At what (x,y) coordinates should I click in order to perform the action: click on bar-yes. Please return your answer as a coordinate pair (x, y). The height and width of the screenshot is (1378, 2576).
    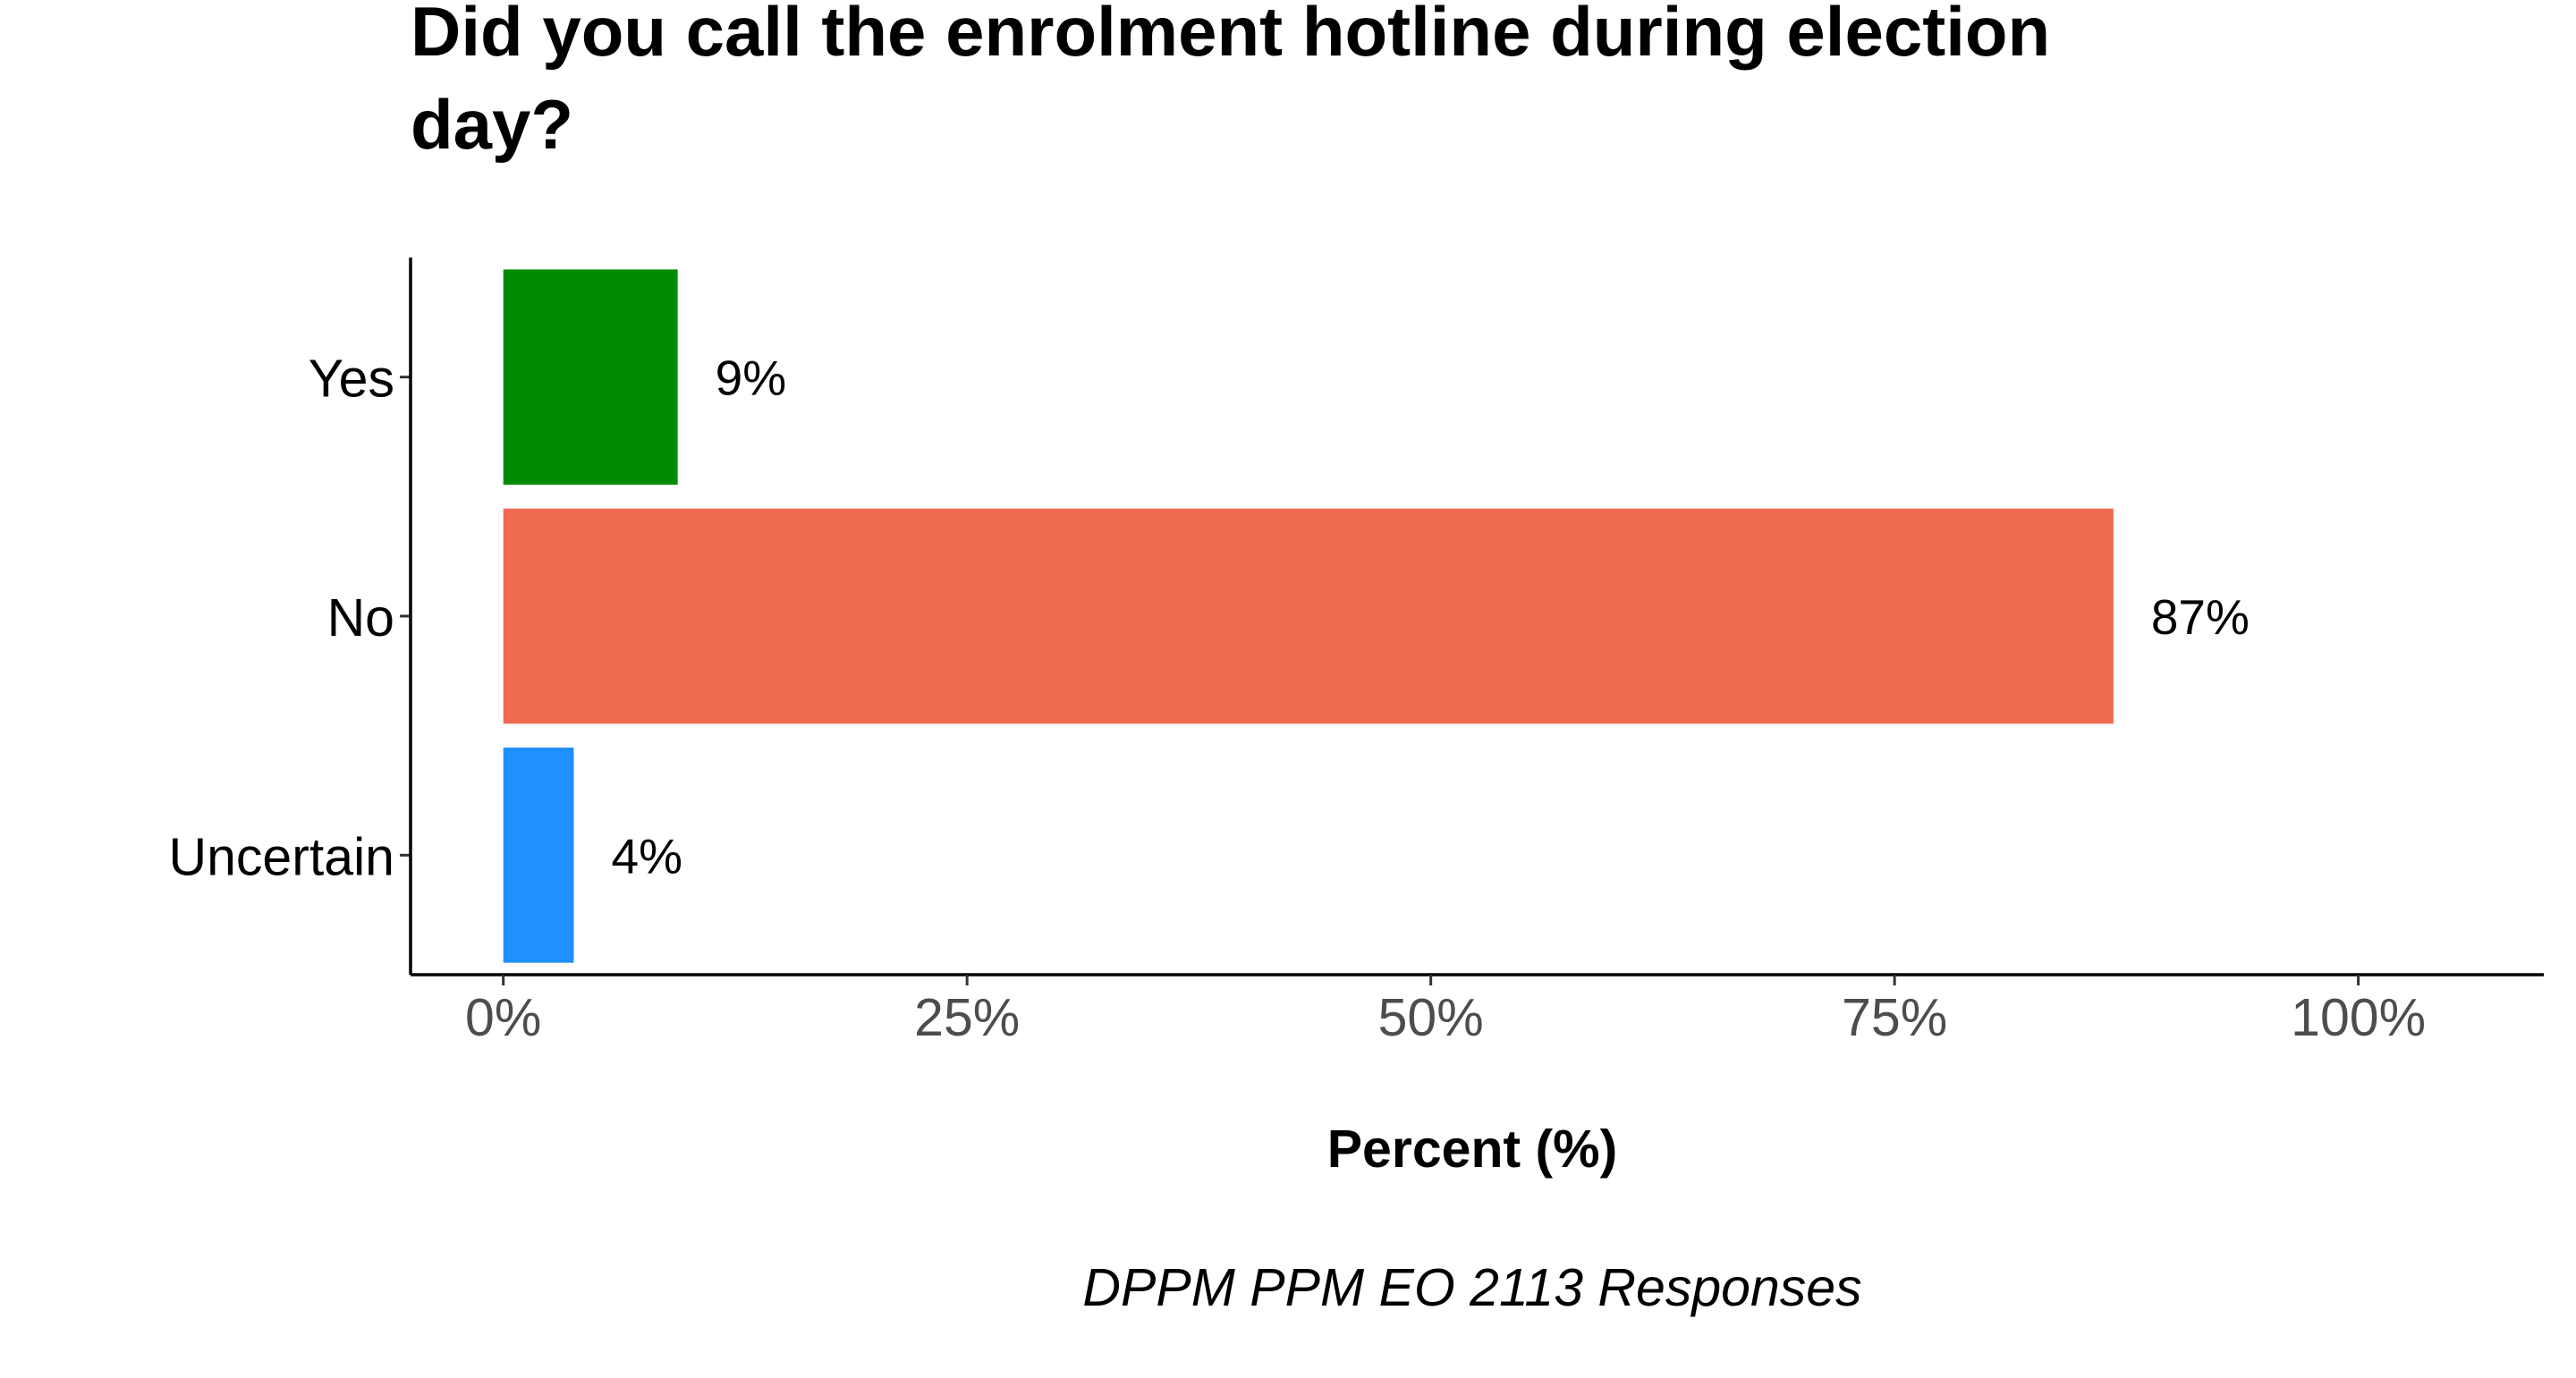
    Looking at the image, I should click on (590, 377).